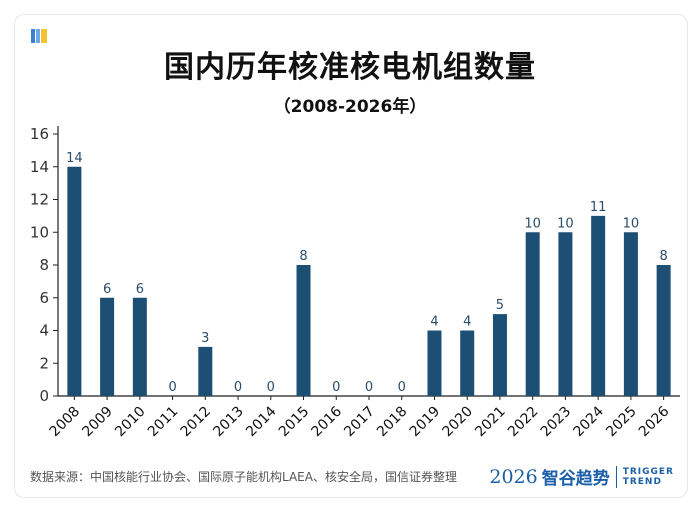 The height and width of the screenshot is (510, 700). I want to click on x-tick-label: 2023, so click(556, 422).